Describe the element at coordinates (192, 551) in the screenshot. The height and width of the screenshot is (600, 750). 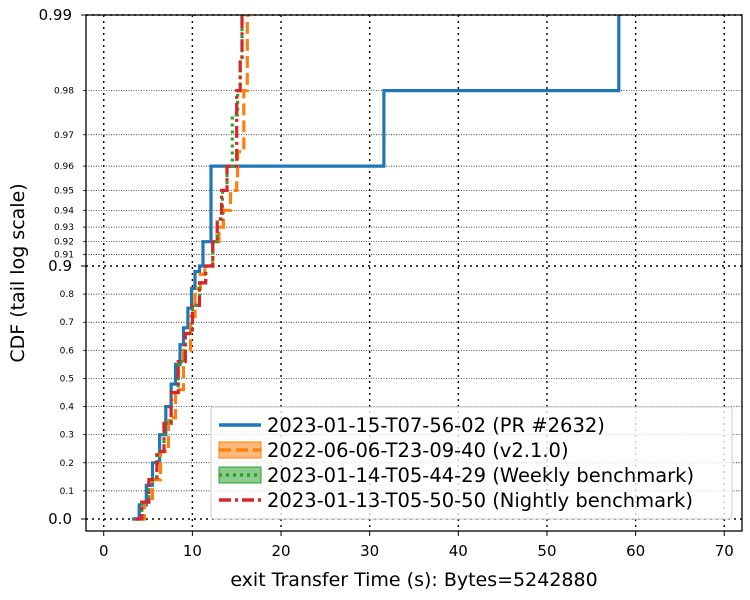
I see `x-tick-label: 10` at that location.